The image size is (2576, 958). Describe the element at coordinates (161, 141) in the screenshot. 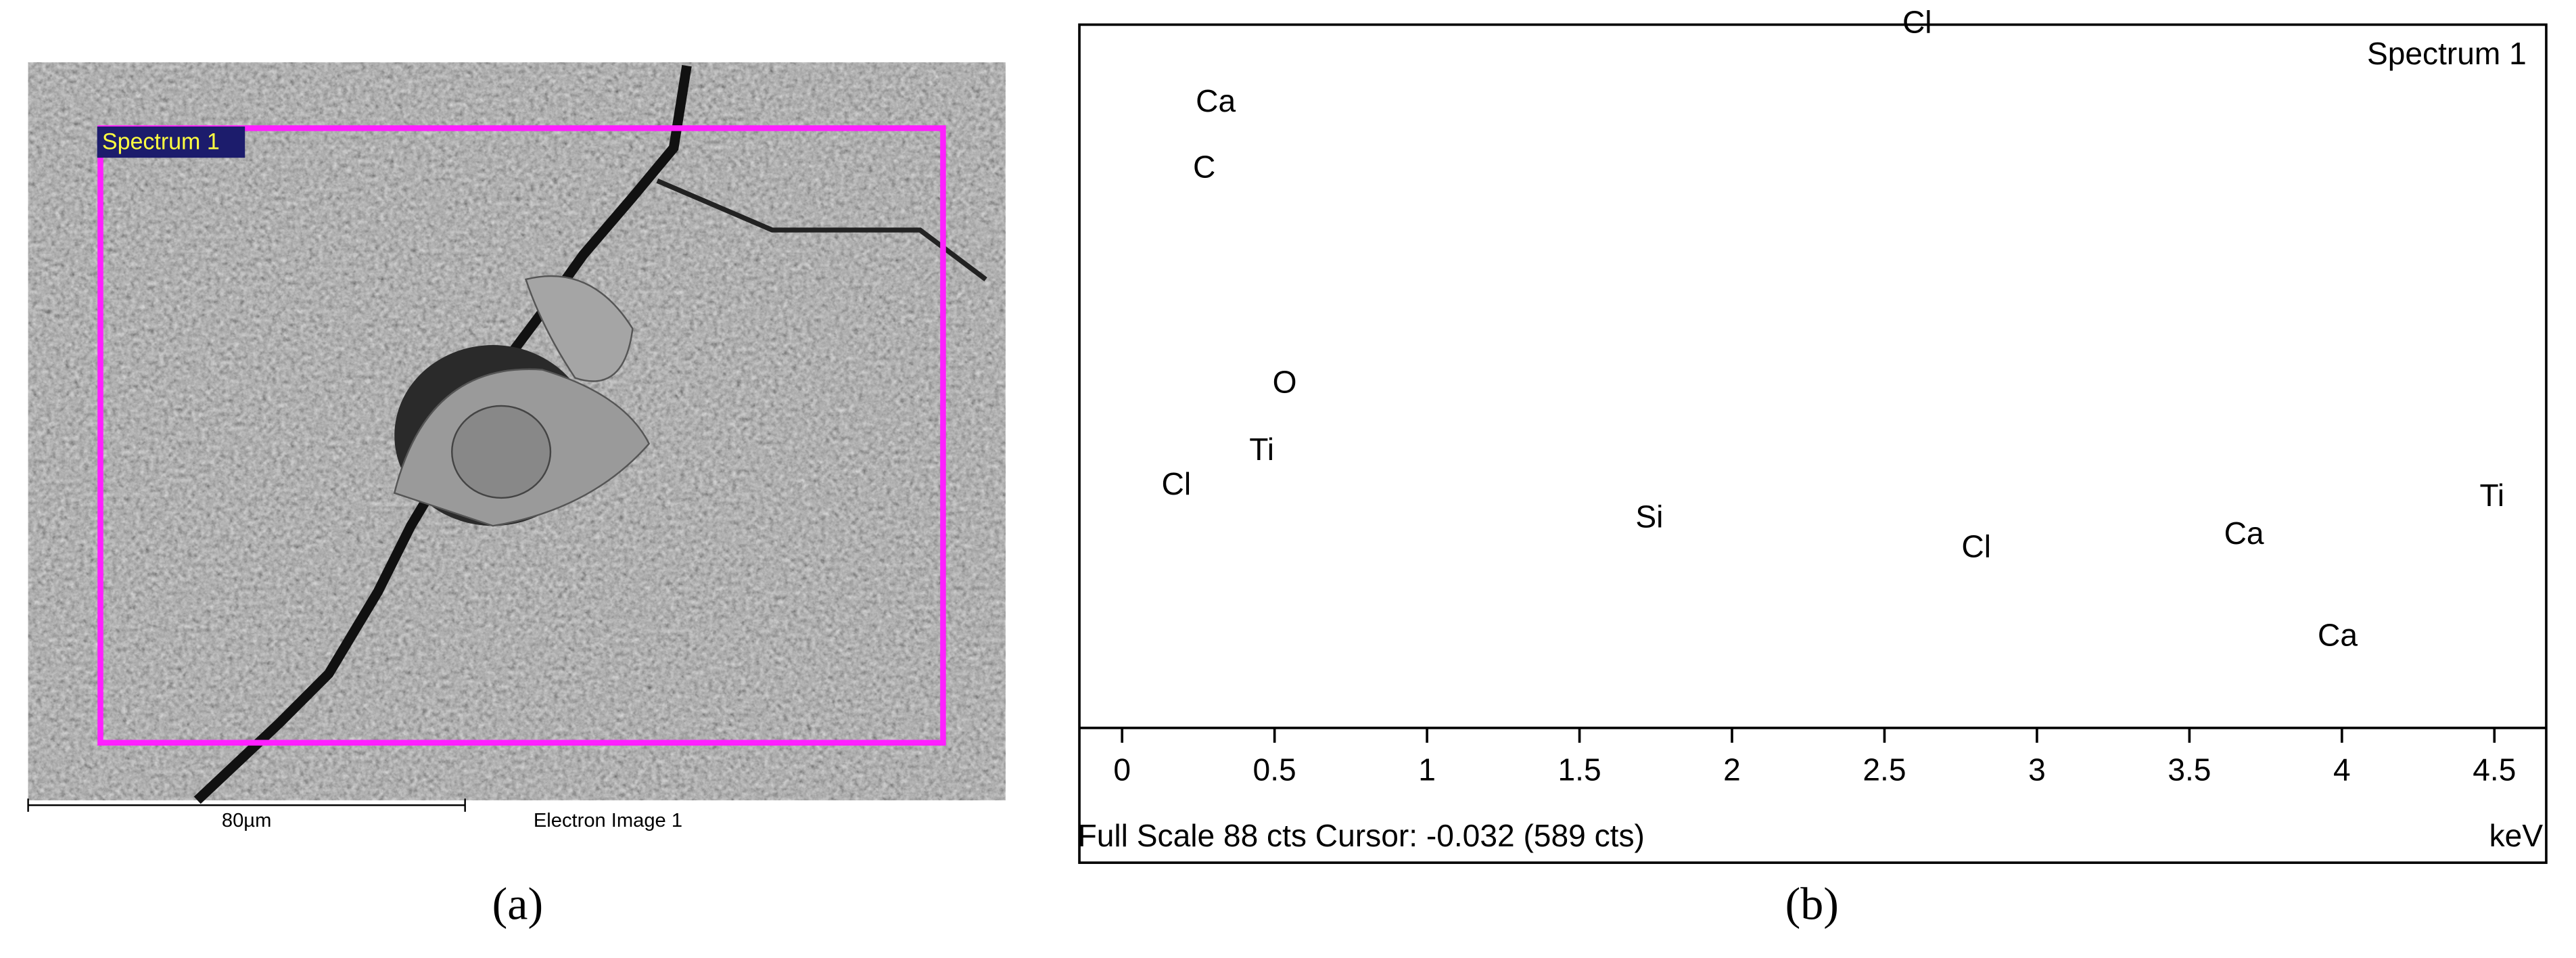

I see `region-label: Spectrum 1` at that location.